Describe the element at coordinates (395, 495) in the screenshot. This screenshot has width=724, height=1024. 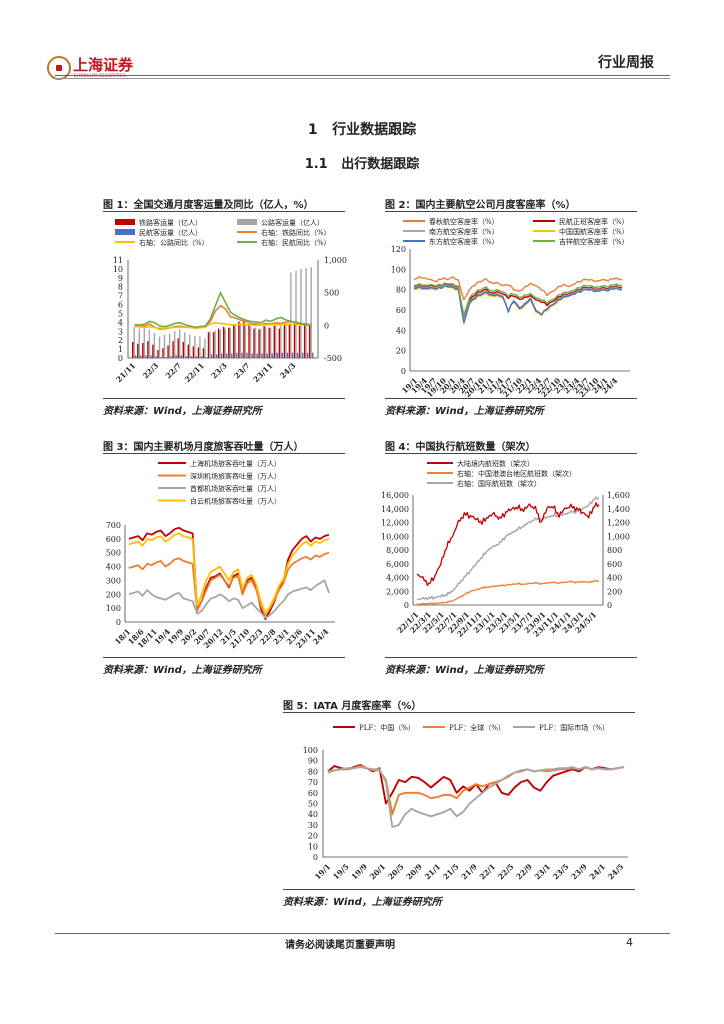
I see `y-left-tick-label: 16,000` at that location.